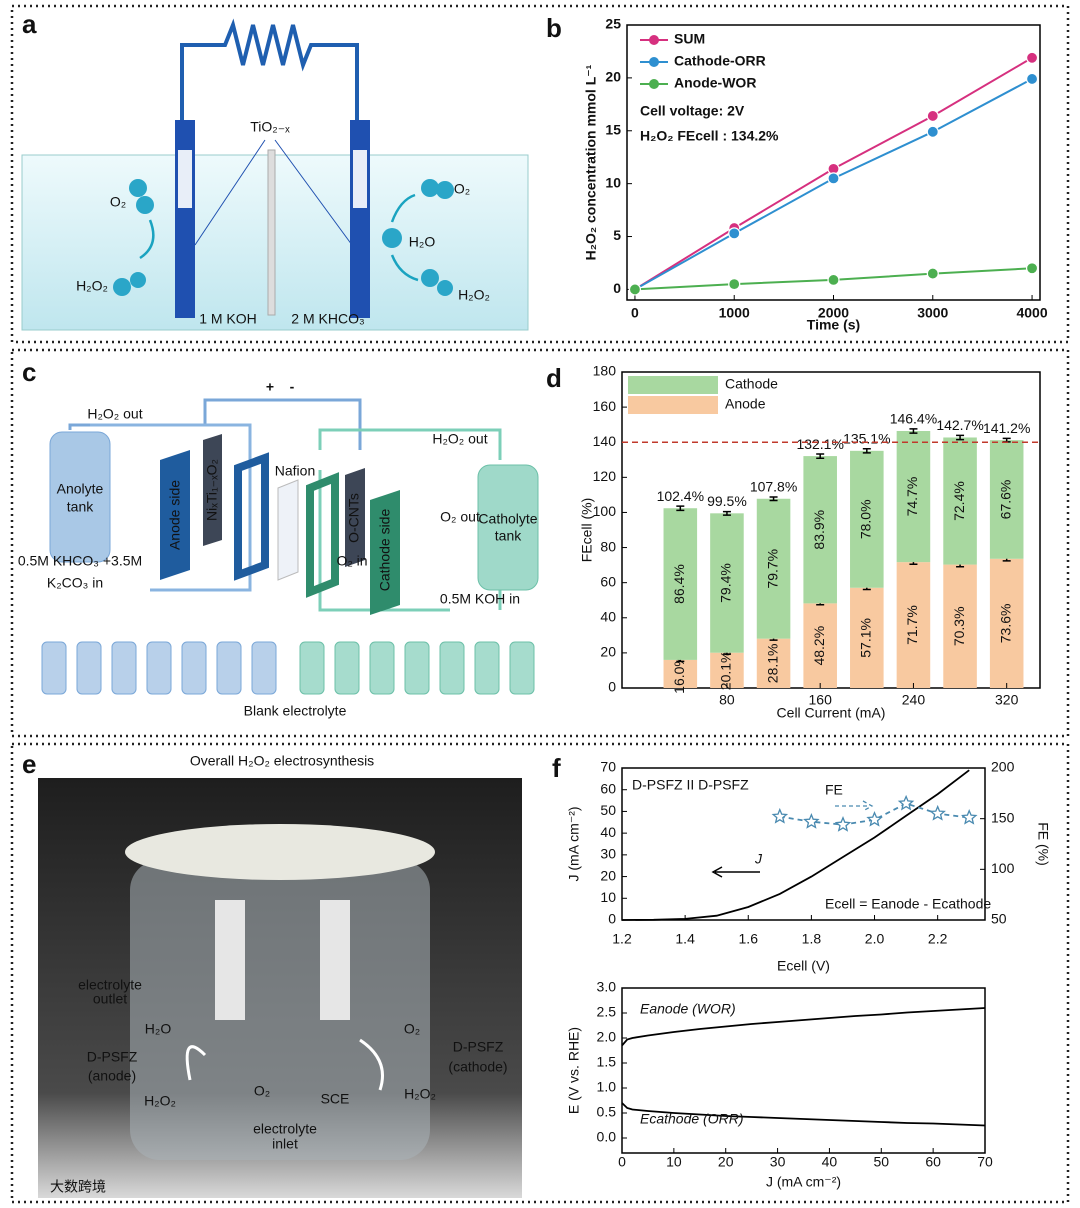 The height and width of the screenshot is (1208, 1080). Describe the element at coordinates (812, 939) in the screenshot. I see `x-tick-label: 1.8` at that location.